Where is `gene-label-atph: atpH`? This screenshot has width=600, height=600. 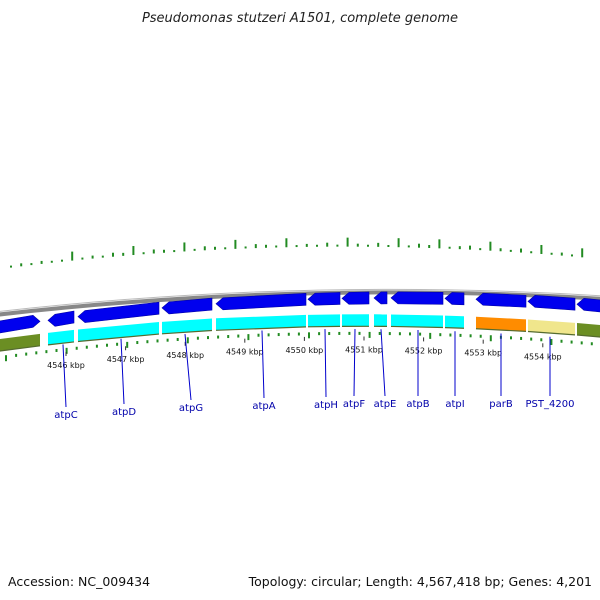 gene-label-atph: atpH is located at coordinates (326, 405).